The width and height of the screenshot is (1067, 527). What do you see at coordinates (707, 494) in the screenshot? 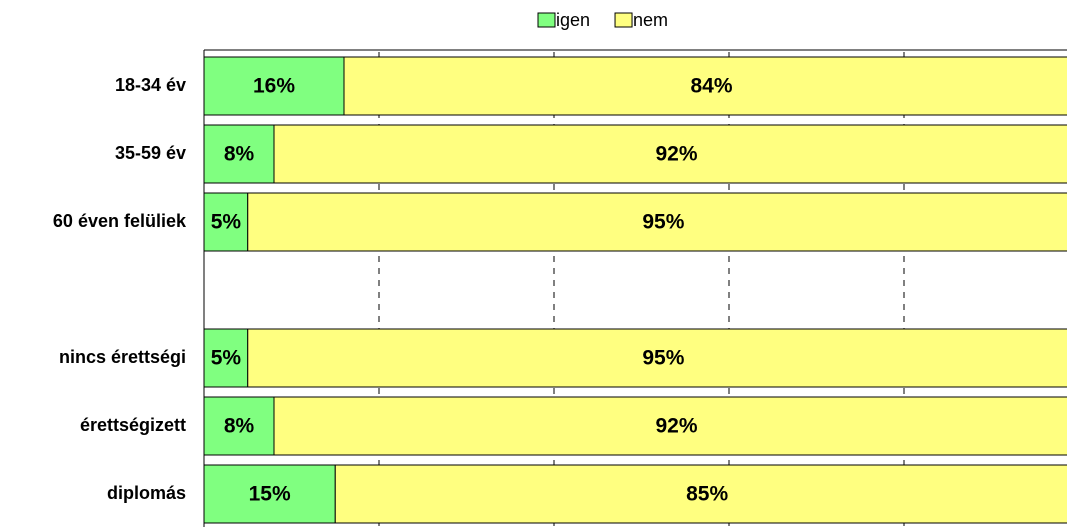
I see `value-label: 85%` at bounding box center [707, 494].